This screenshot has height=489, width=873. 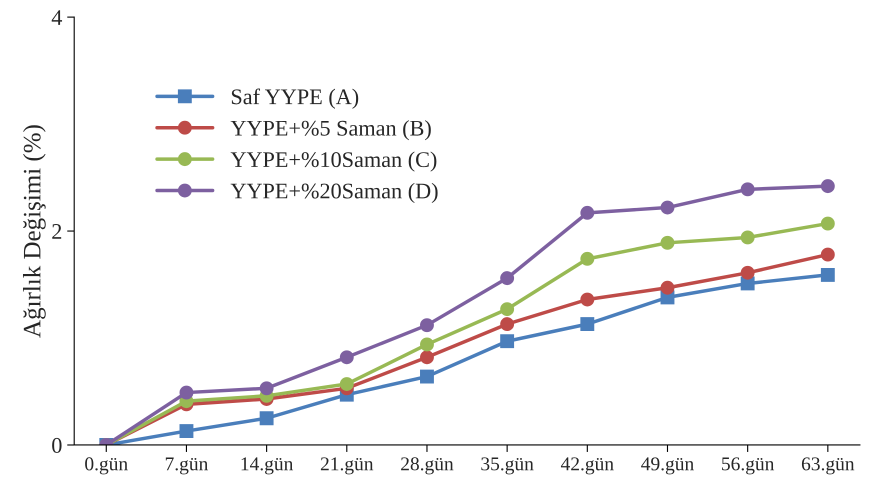 What do you see at coordinates (587, 465) in the screenshot?
I see `x-tick-label: 42.gün` at bounding box center [587, 465].